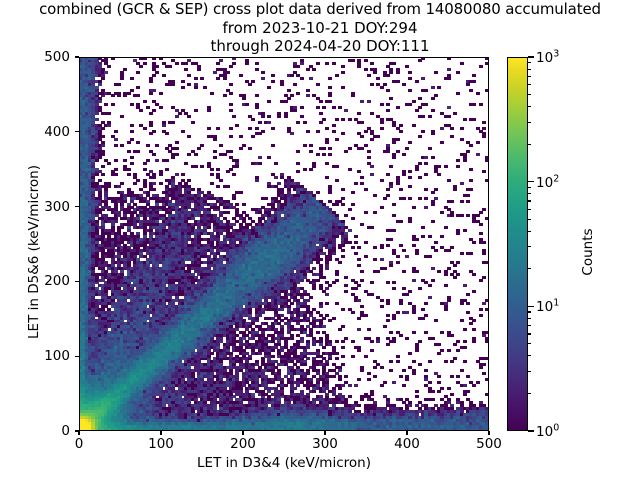 The height and width of the screenshot is (480, 640). What do you see at coordinates (517, 244) in the screenshot?
I see `colorbar-gradient` at bounding box center [517, 244].